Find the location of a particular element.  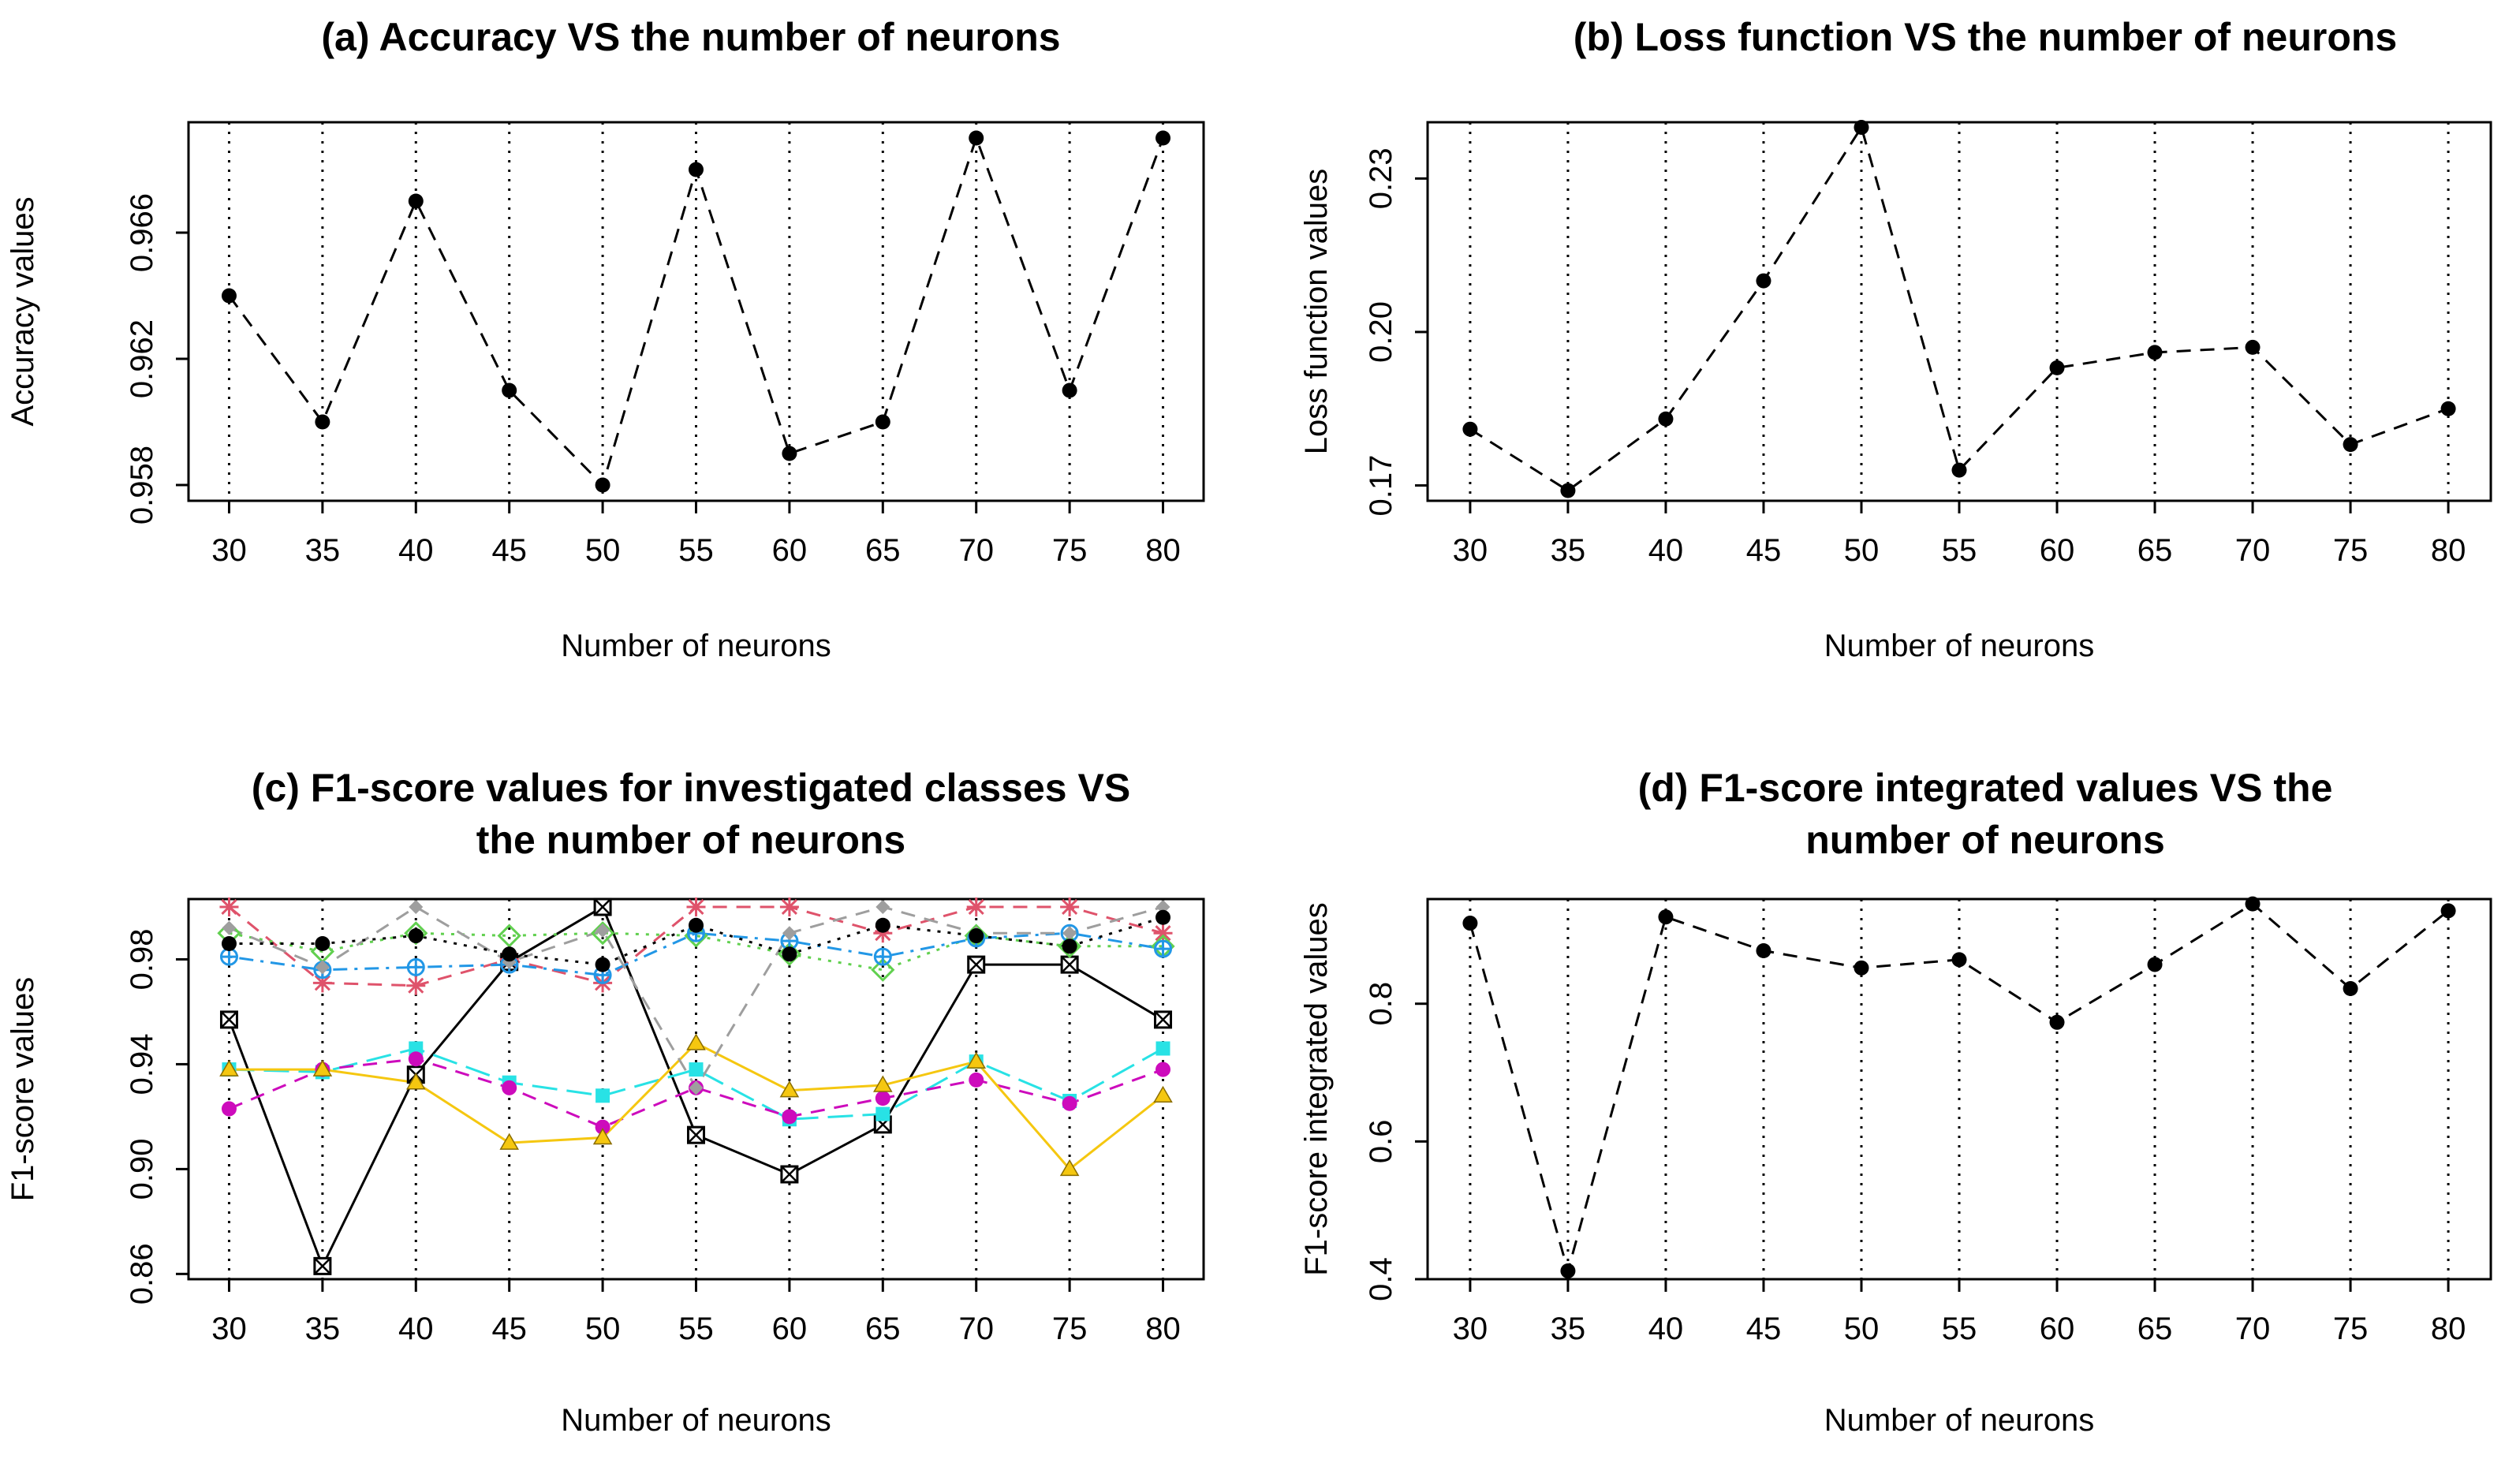

chart-title-d-line-1: number of neurons is located at coordinates (1985, 840).